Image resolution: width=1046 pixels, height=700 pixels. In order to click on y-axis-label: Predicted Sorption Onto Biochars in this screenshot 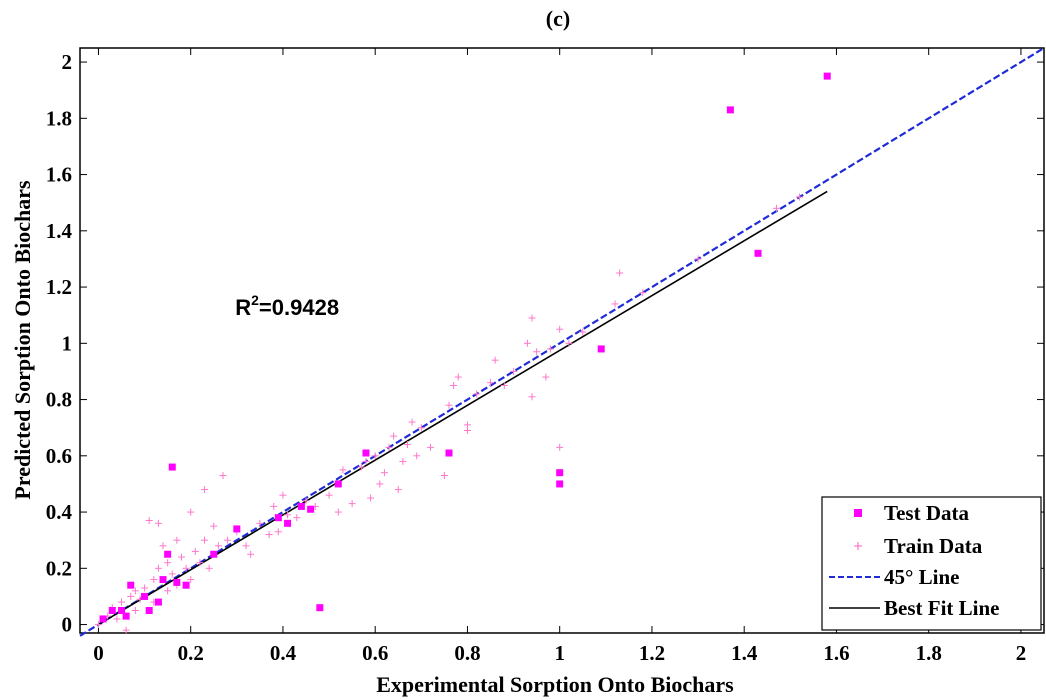, I will do `click(22, 340)`.